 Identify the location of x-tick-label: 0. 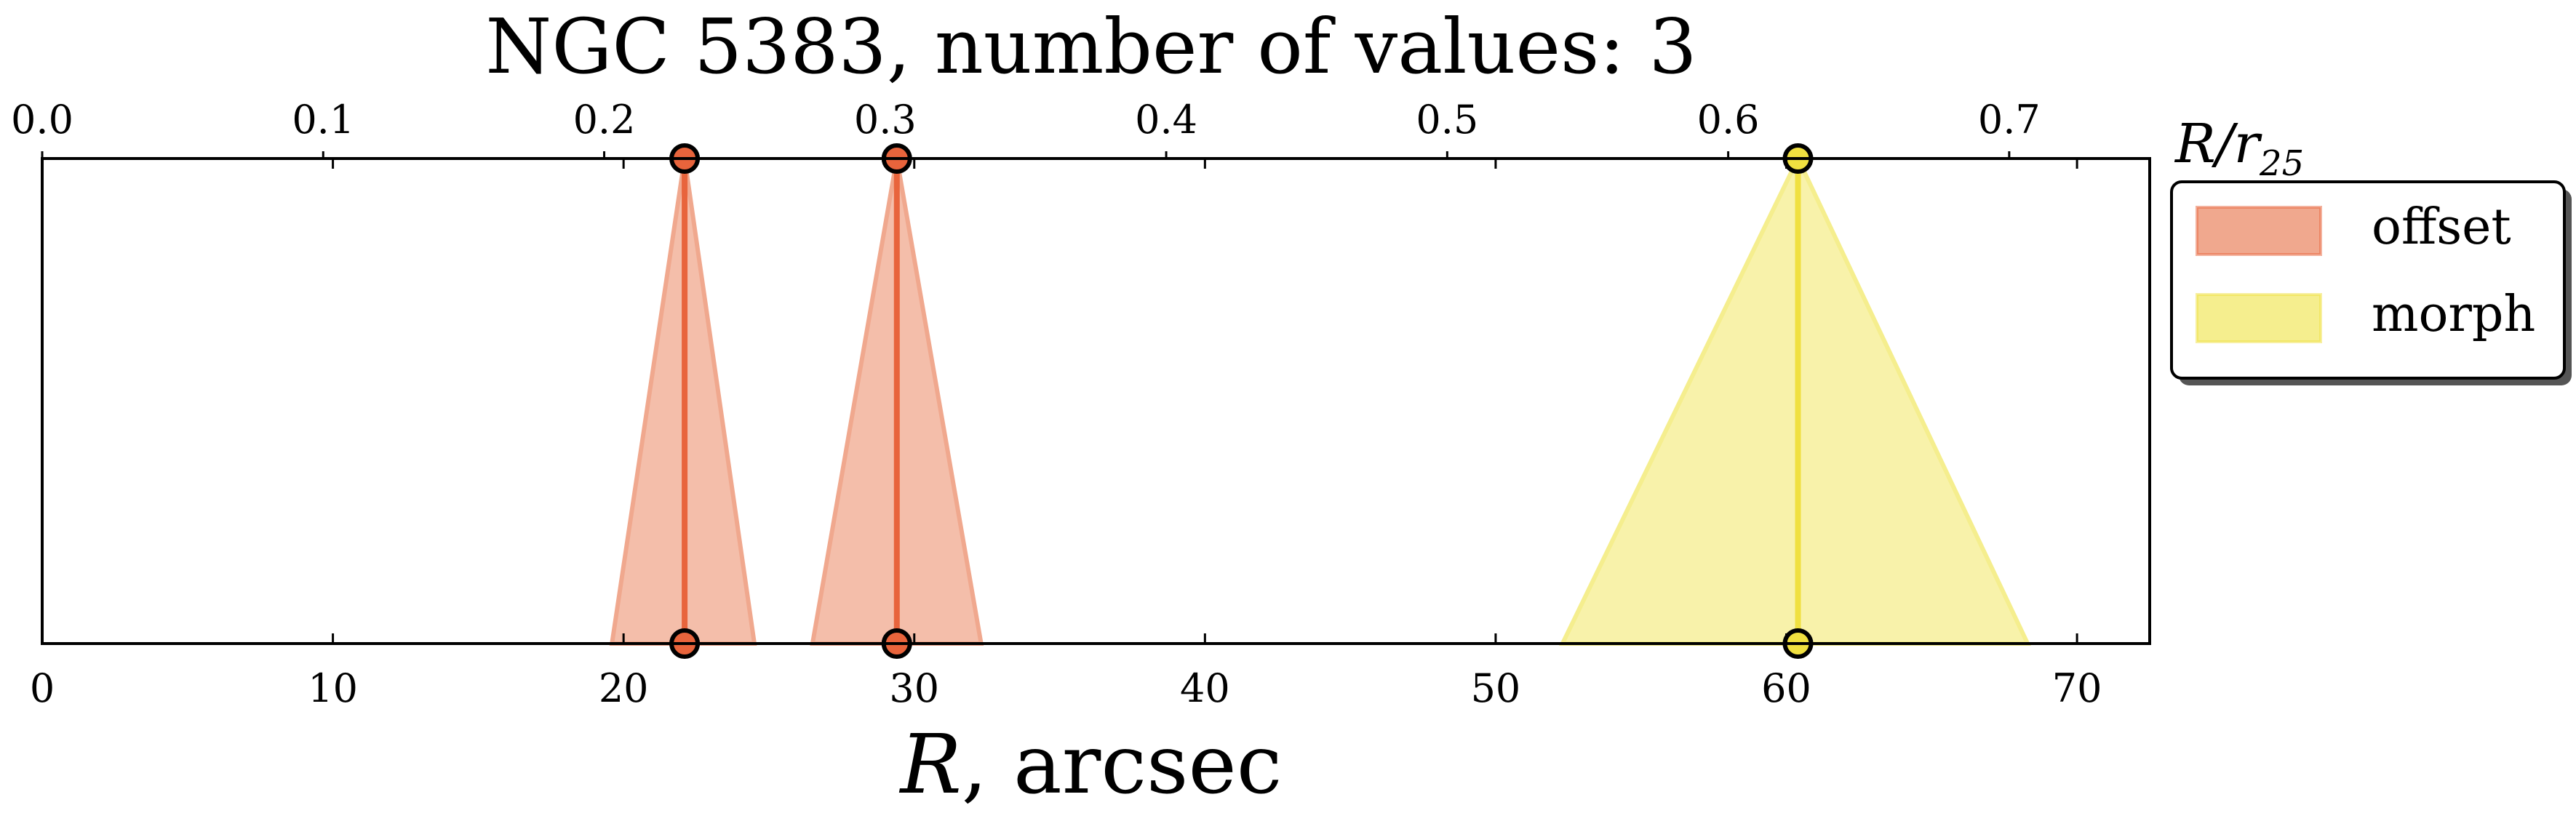
(42, 688).